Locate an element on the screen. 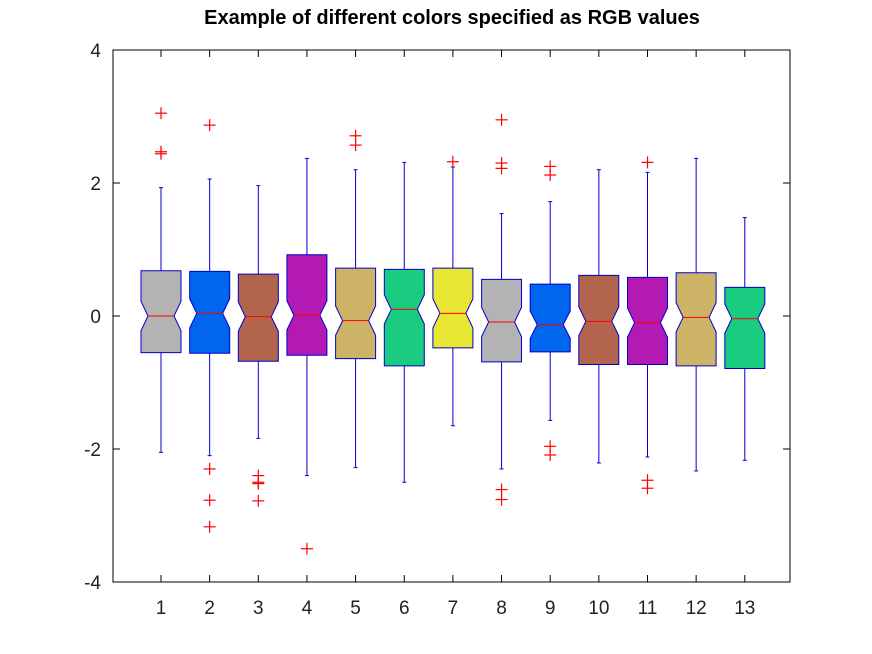 This screenshot has height=654, width=872. x-tick-label: 3 is located at coordinates (258, 608).